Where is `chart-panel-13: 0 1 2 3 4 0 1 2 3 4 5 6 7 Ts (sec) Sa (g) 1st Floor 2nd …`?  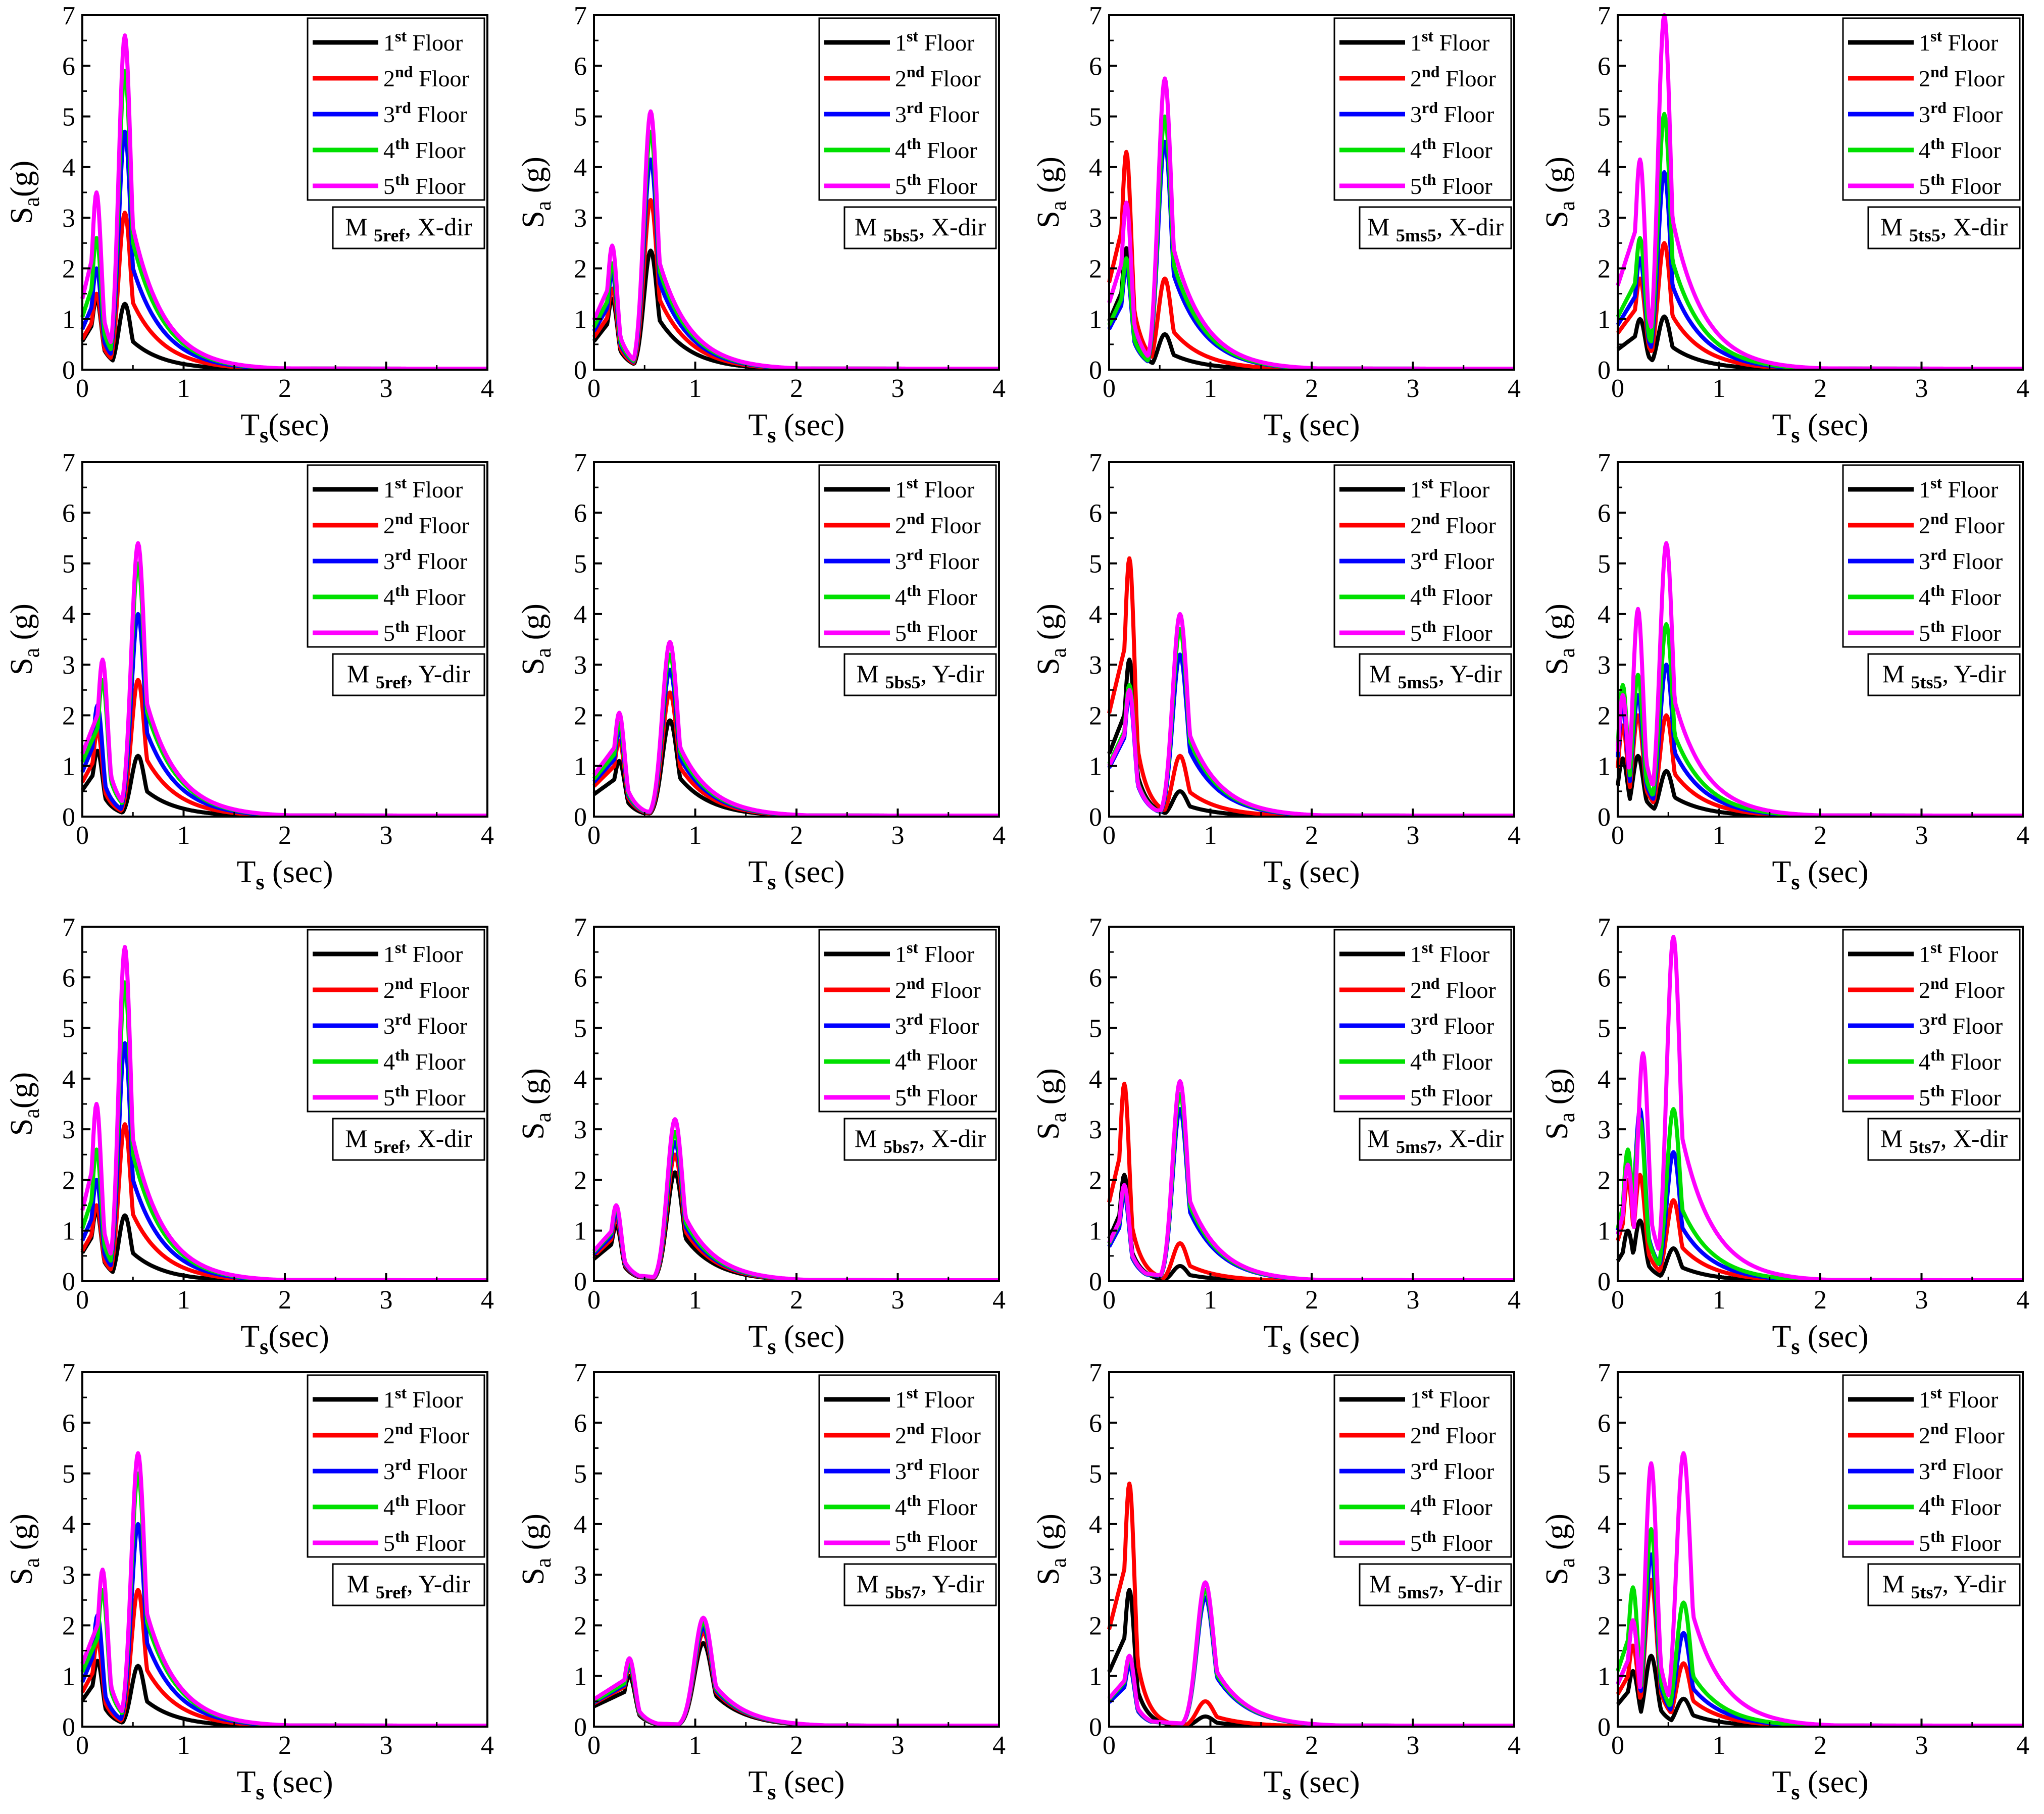 chart-panel-13: 0 1 2 3 4 0 1 2 3 4 5 6 7 Ts (sec) Sa (g) 1st Floor 2nd … is located at coordinates (249, 1581).